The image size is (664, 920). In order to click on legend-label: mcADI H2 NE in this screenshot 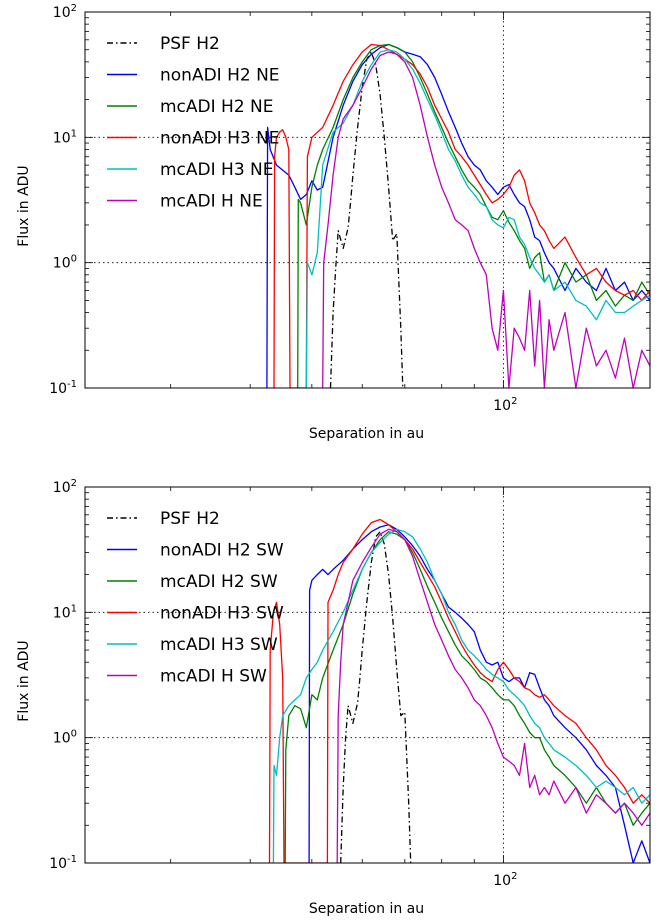, I will do `click(217, 107)`.